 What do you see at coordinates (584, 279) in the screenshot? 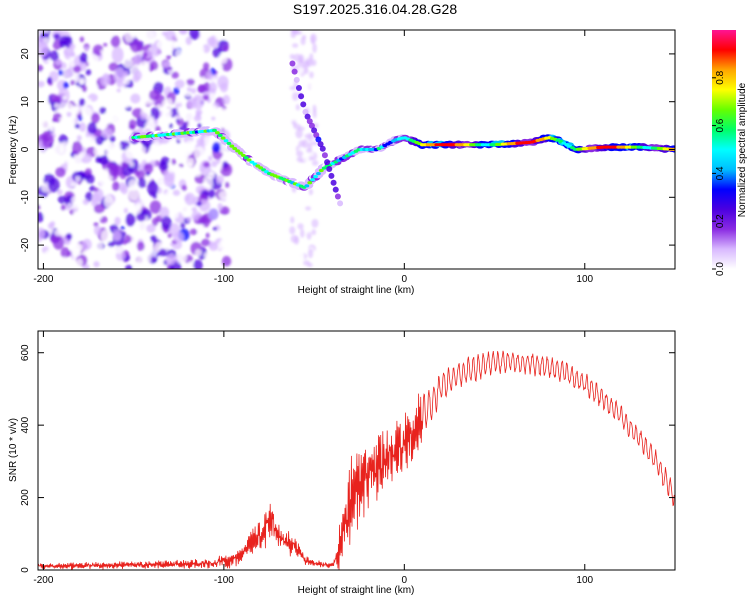
I see `x-tick-label: 100` at bounding box center [584, 279].